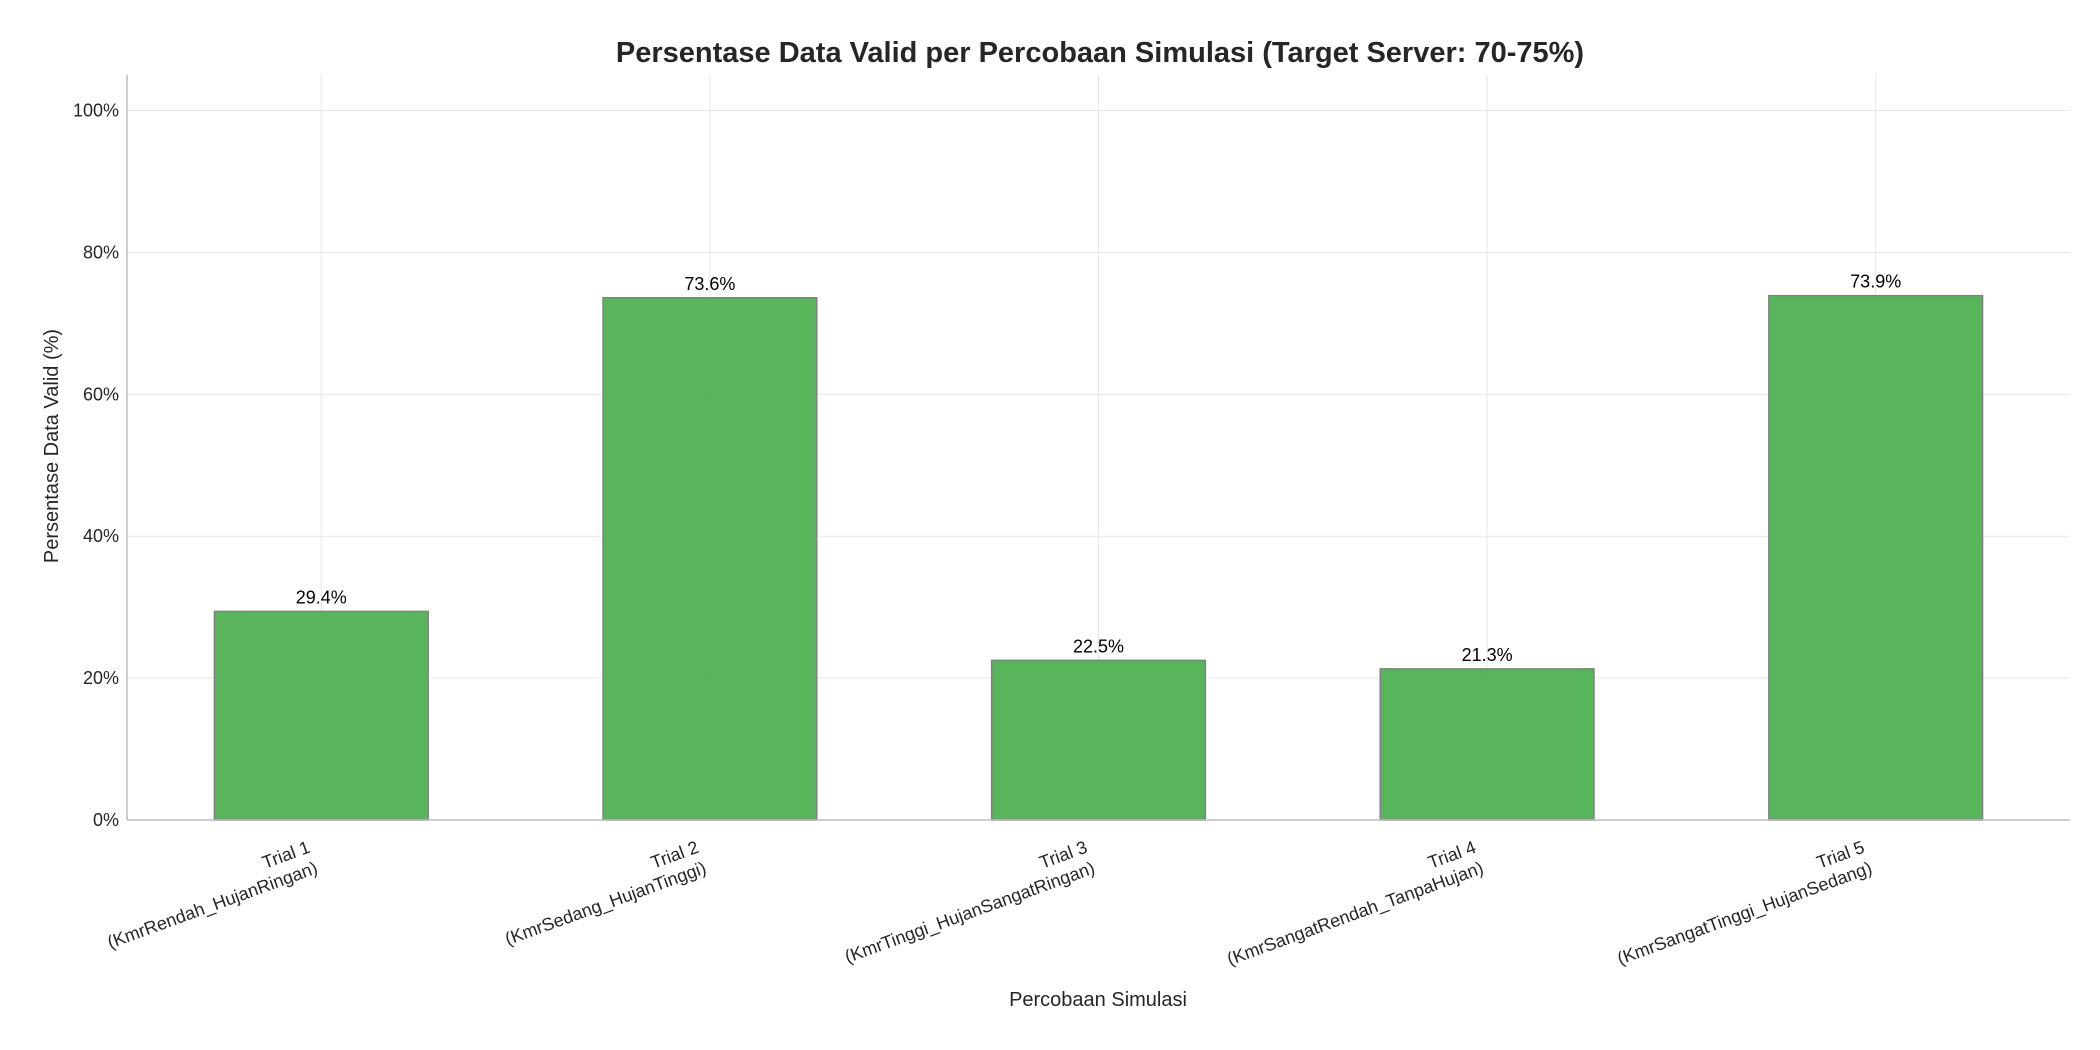 This screenshot has width=2100, height=1050. I want to click on x-tick-label-line: (KmrRendah_HujanRingan), so click(213, 906).